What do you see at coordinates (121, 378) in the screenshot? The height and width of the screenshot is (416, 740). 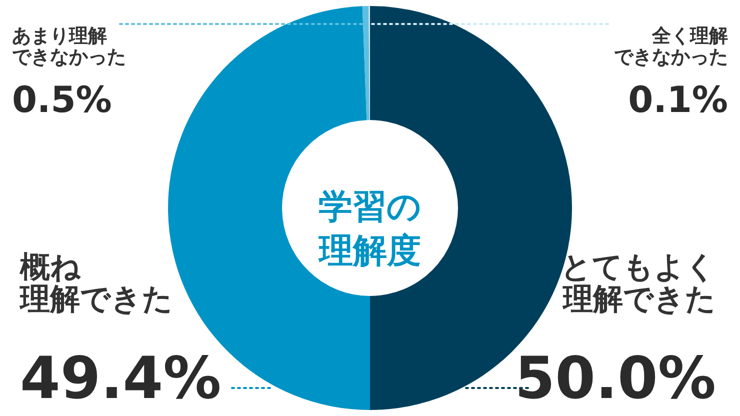 I see `data-label: 49.4%` at bounding box center [121, 378].